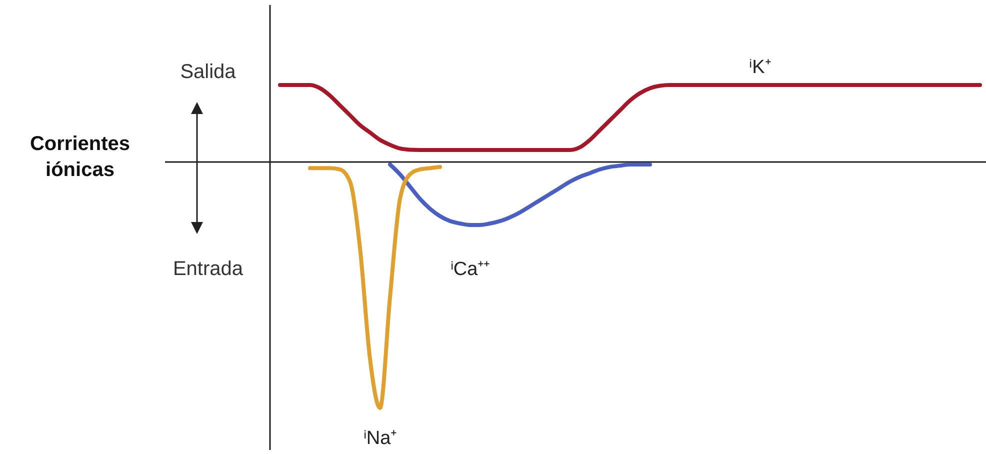  What do you see at coordinates (208, 72) in the screenshot?
I see `text: Salida` at bounding box center [208, 72].